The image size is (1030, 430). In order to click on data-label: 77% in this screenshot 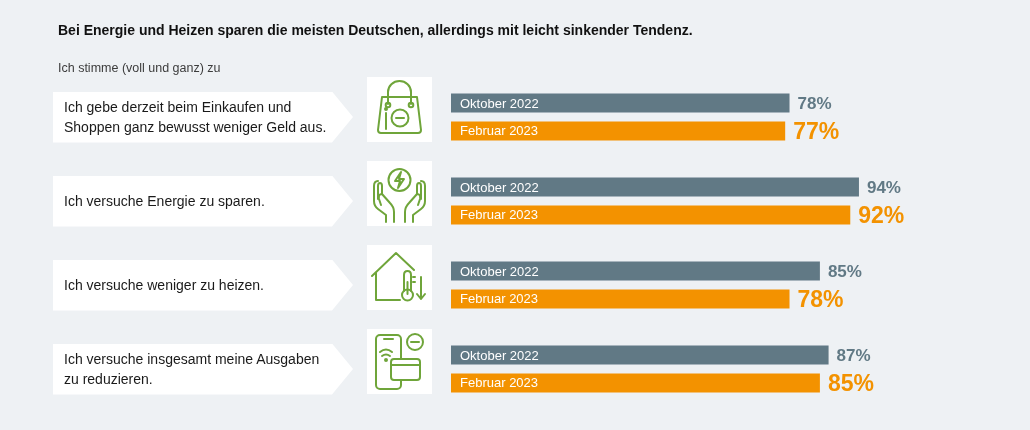, I will do `click(816, 130)`.